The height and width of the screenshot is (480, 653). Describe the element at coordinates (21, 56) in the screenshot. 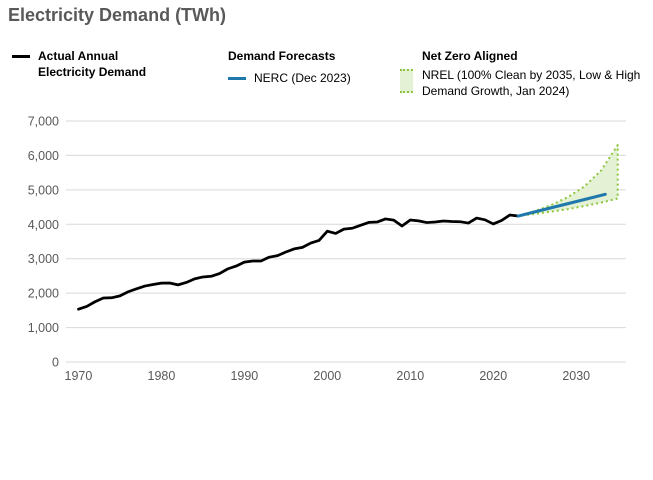

I see `actual-line-swatch-icon` at that location.